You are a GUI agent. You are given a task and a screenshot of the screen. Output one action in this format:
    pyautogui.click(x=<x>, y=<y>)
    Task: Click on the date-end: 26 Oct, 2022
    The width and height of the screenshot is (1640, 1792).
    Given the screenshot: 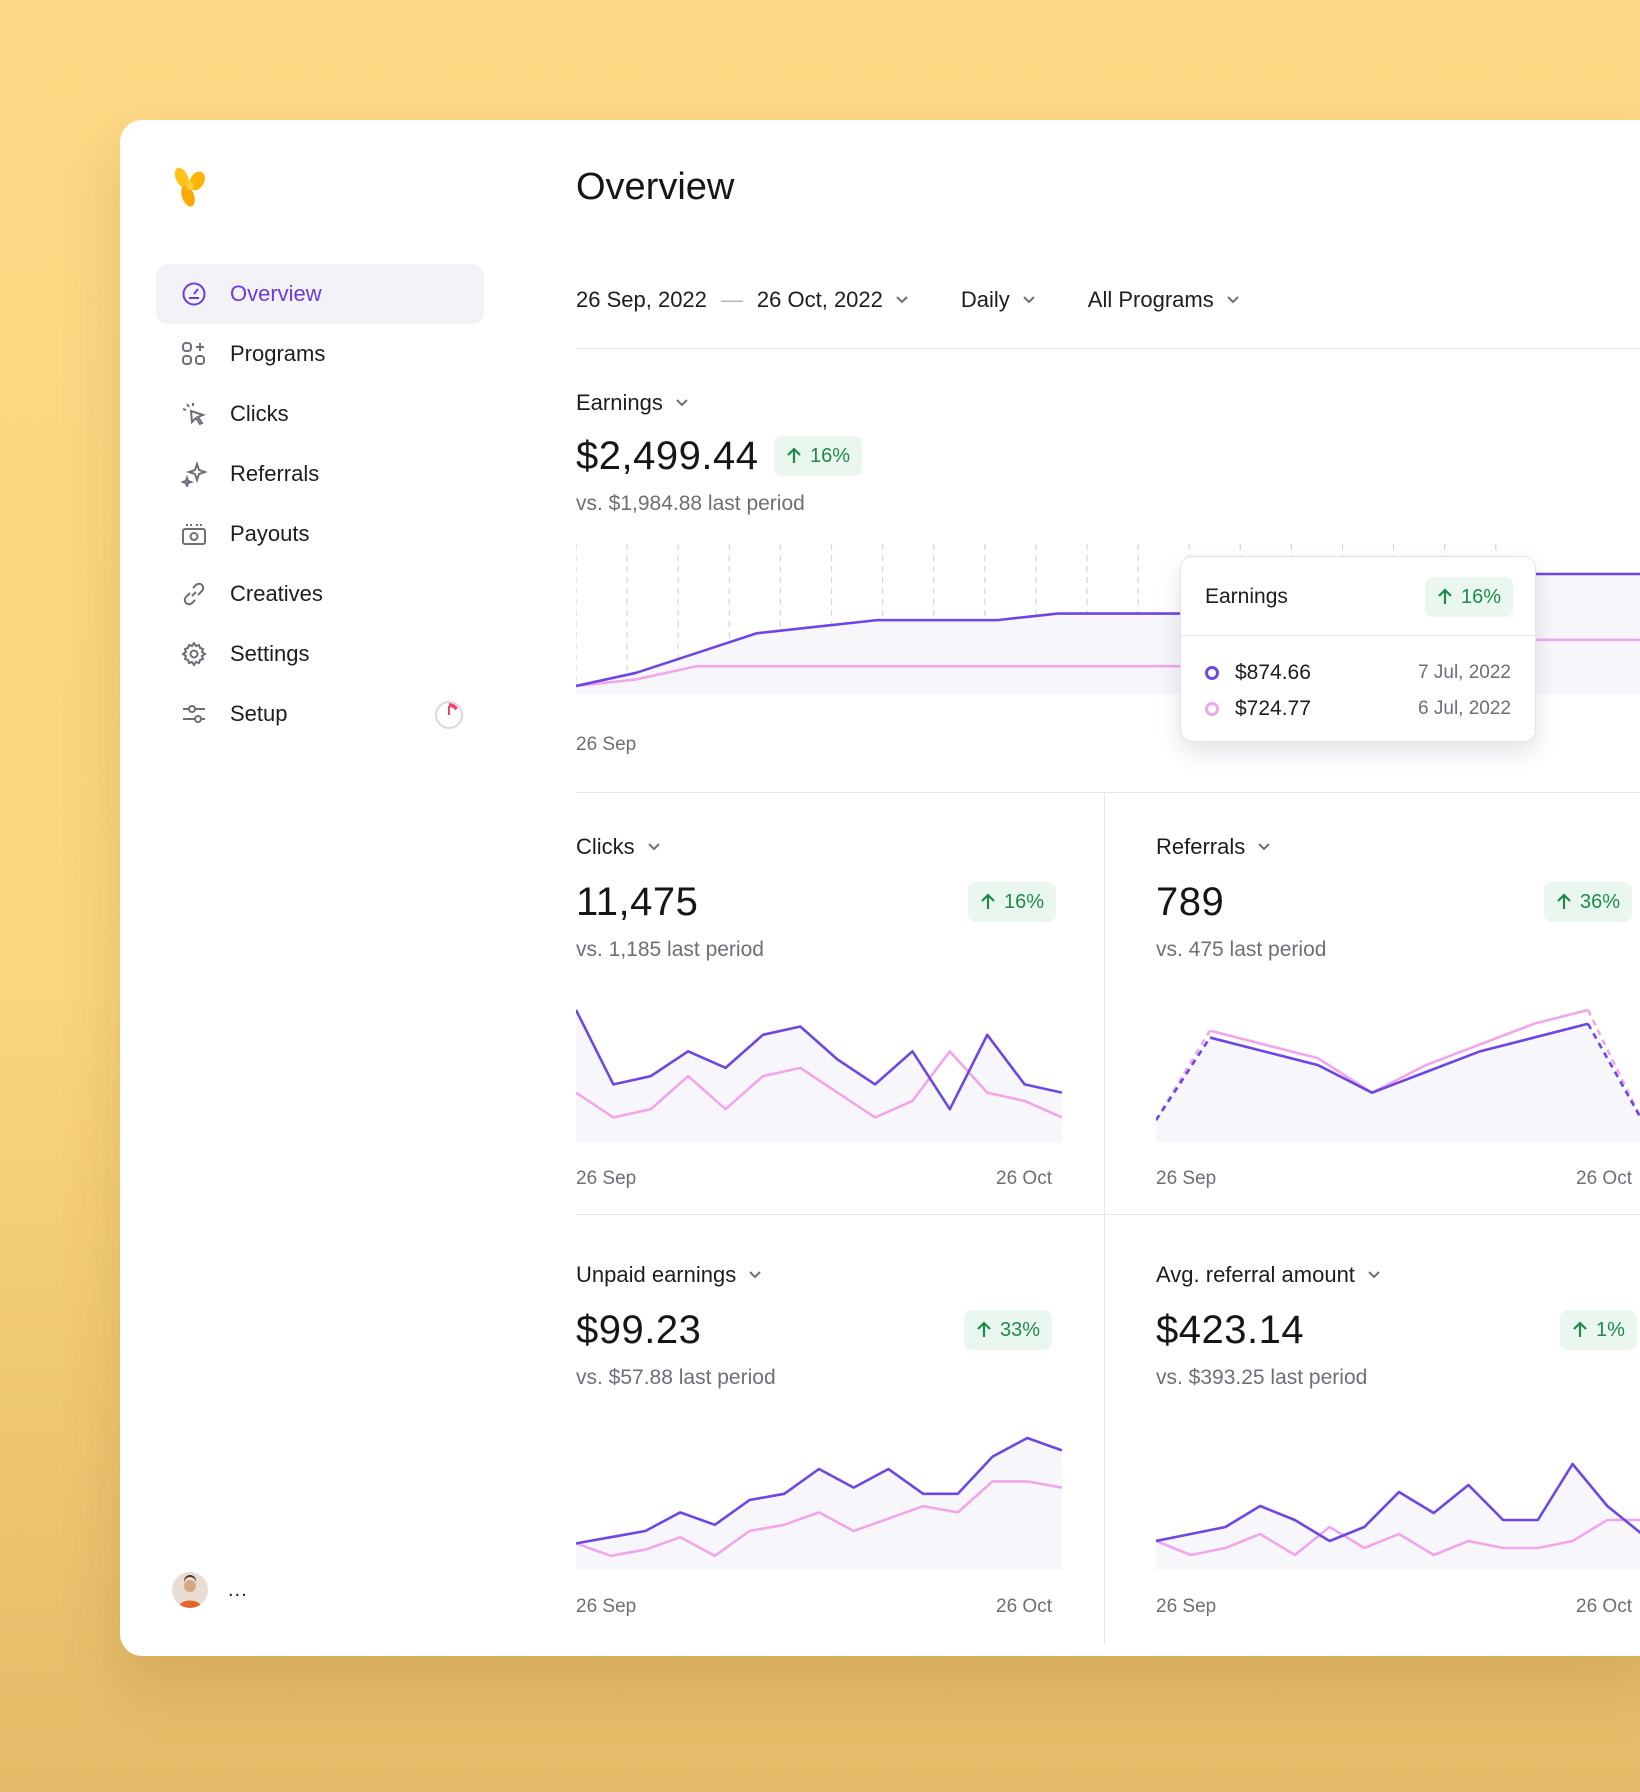 What is the action you would take?
    pyautogui.click(x=819, y=299)
    